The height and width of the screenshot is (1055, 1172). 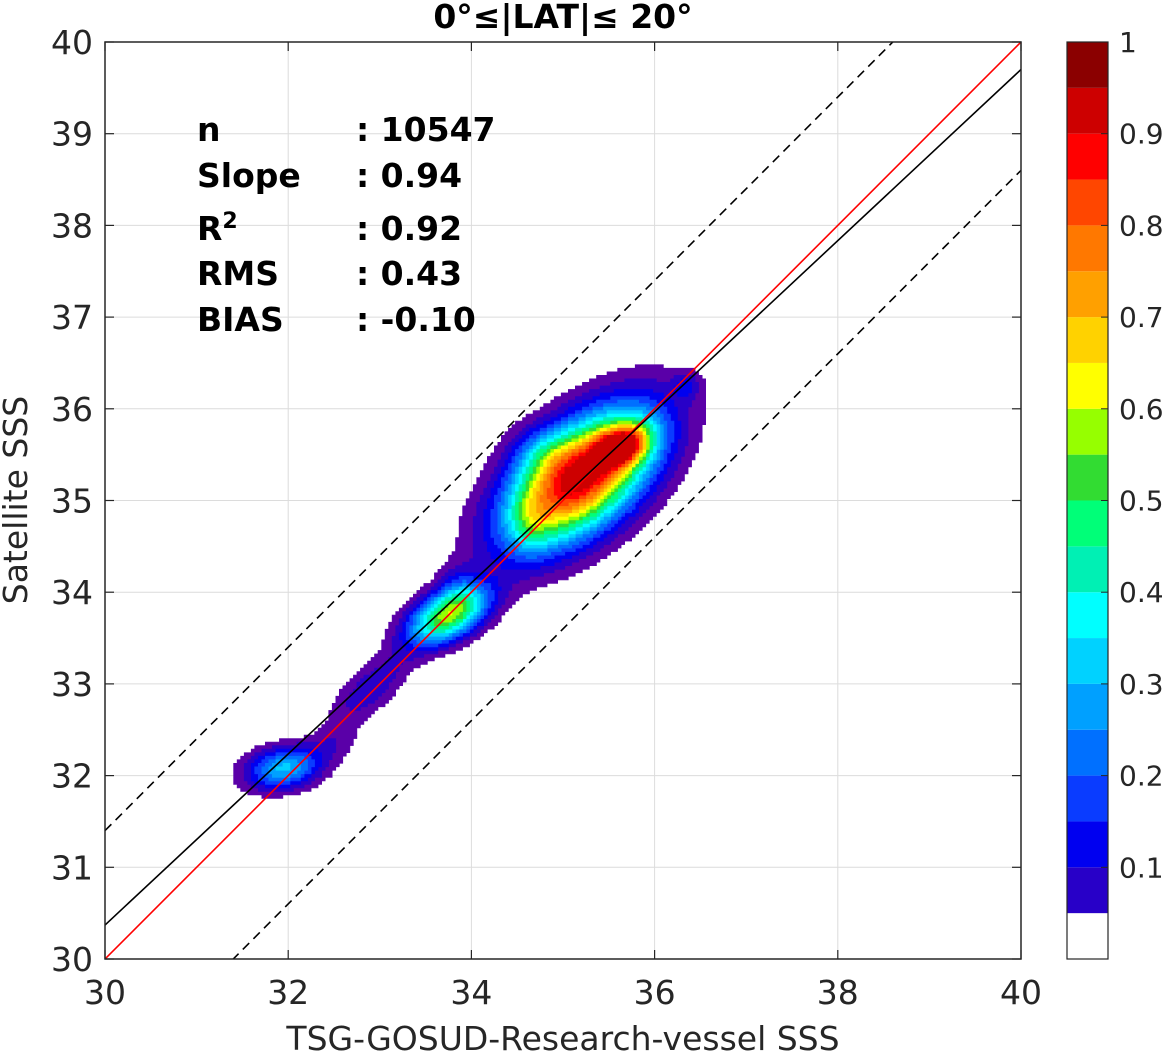 What do you see at coordinates (72, 225) in the screenshot?
I see `y-tick-label: 38` at bounding box center [72, 225].